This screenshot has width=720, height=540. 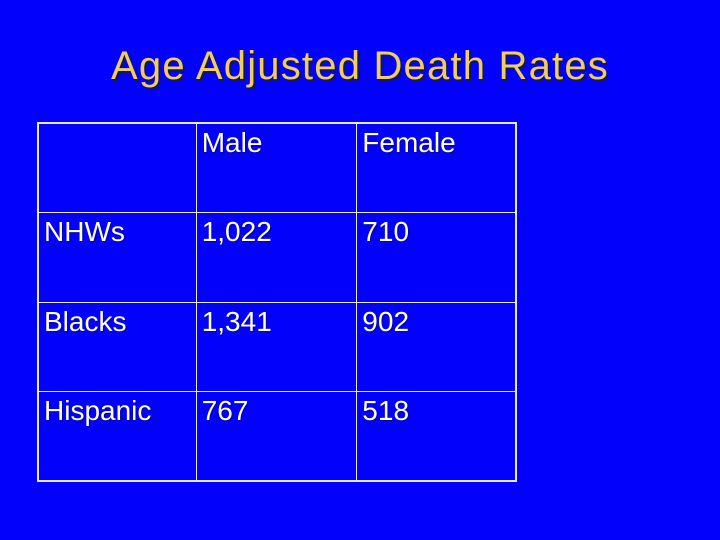 I want to click on table-row: NHWs 1,022 710, so click(x=277, y=257).